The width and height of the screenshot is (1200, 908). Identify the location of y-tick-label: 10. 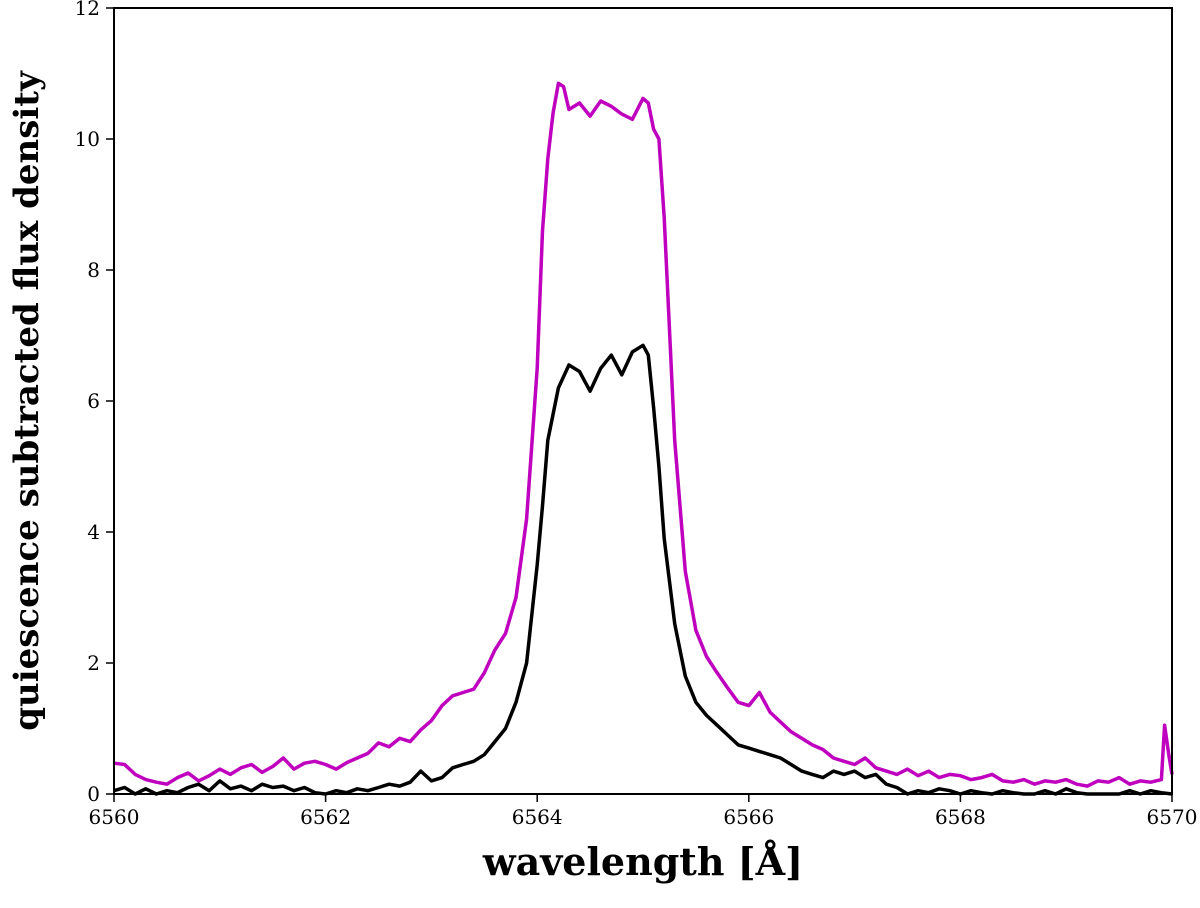
(87, 139).